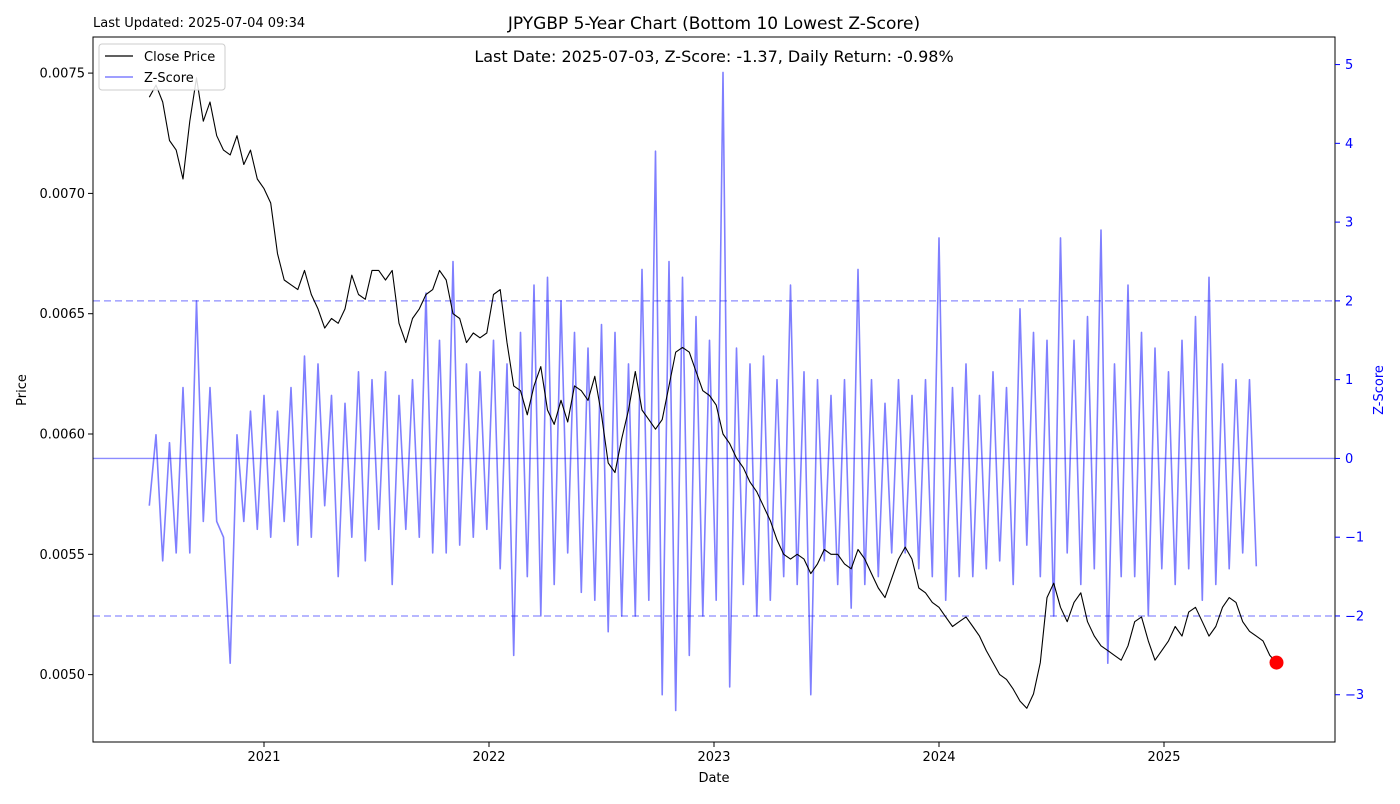 The width and height of the screenshot is (1400, 804). What do you see at coordinates (63, 194) in the screenshot?
I see `y-left-tick-label: 0.0070` at bounding box center [63, 194].